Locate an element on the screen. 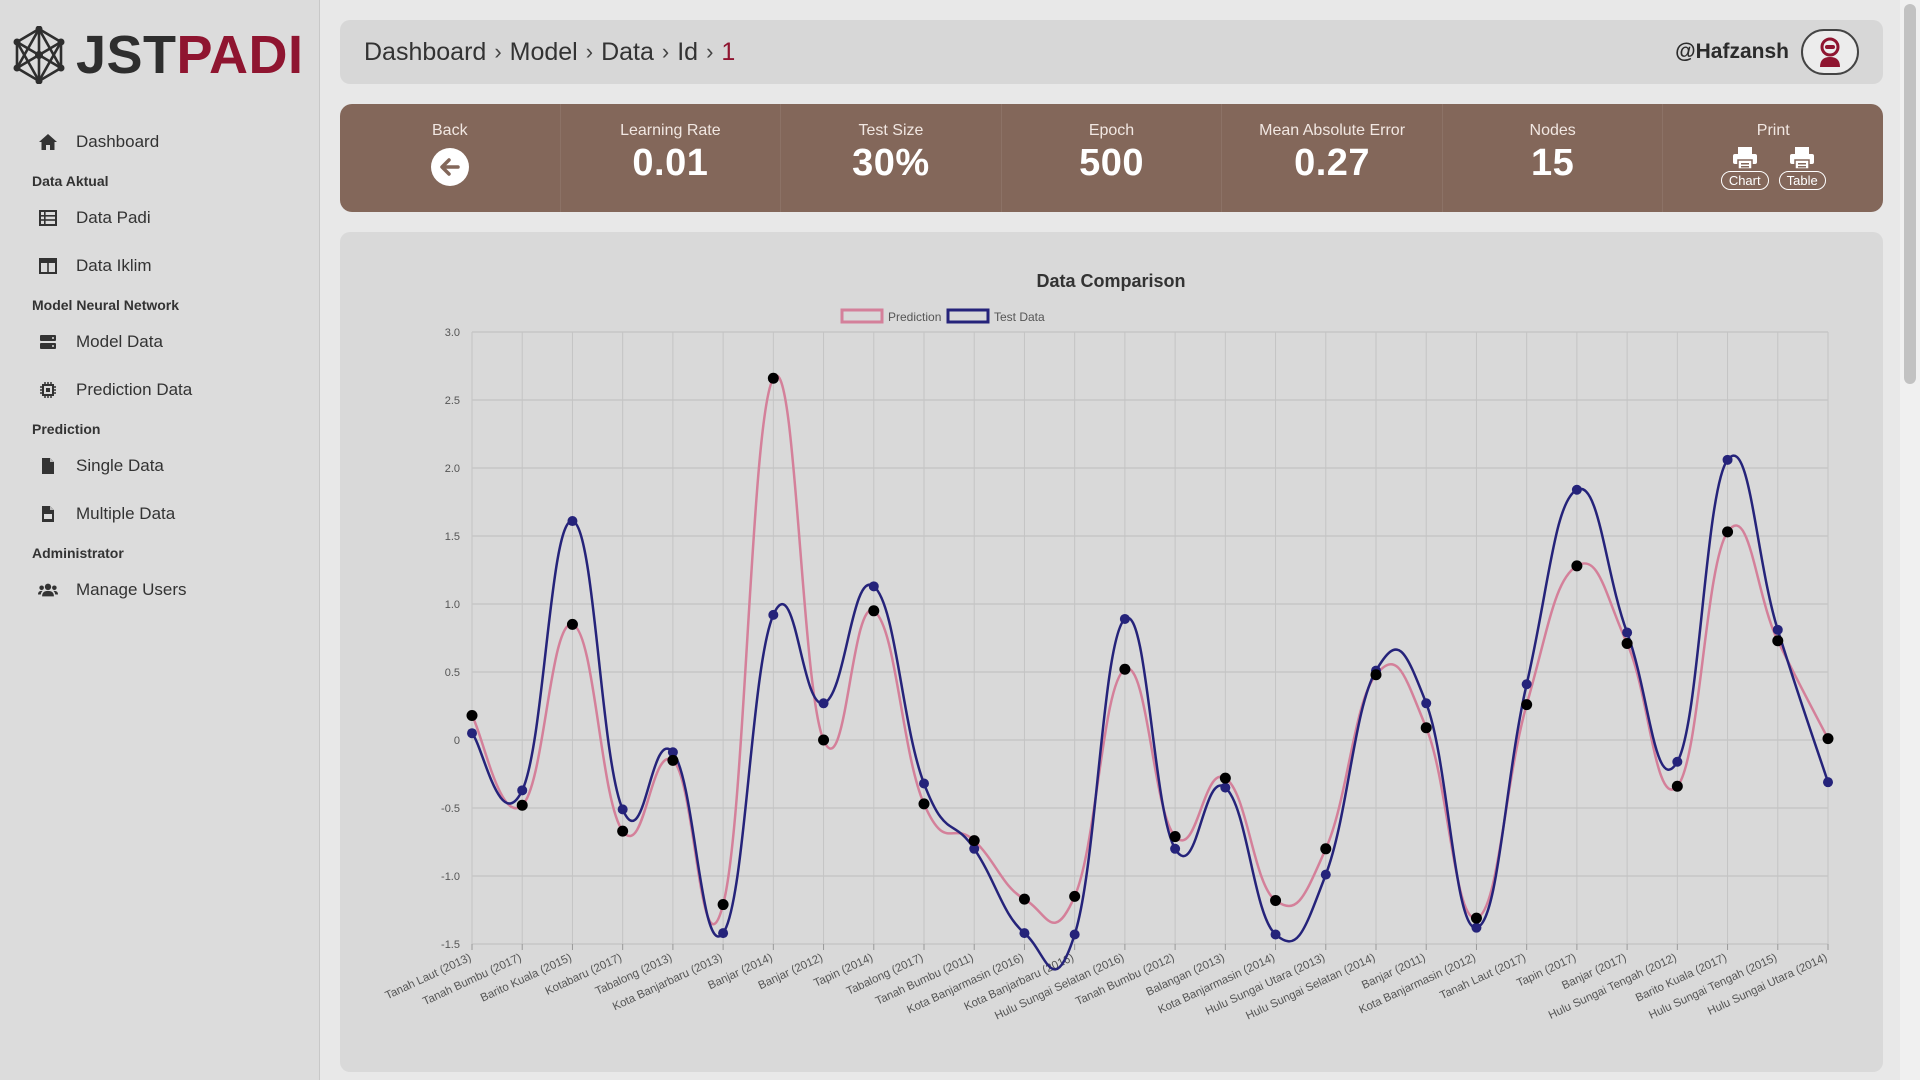 This screenshot has height=1080, width=1920. stat-value: 0.27 is located at coordinates (1332, 163).